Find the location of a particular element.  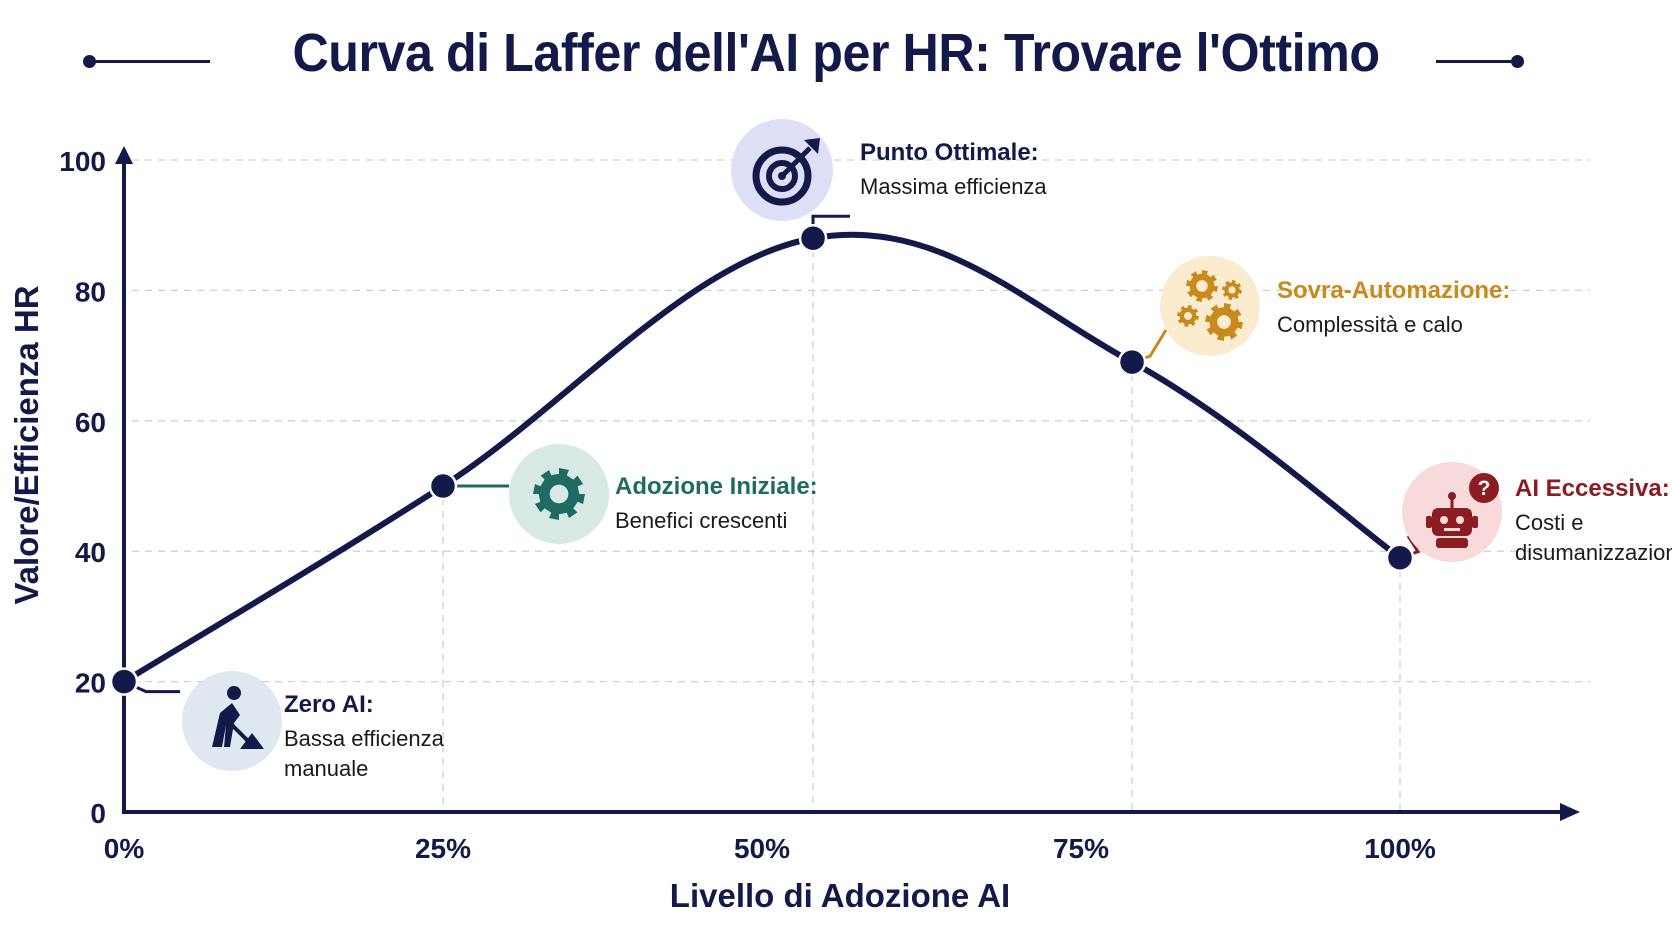

y-tick-label: 80 is located at coordinates (90, 291).